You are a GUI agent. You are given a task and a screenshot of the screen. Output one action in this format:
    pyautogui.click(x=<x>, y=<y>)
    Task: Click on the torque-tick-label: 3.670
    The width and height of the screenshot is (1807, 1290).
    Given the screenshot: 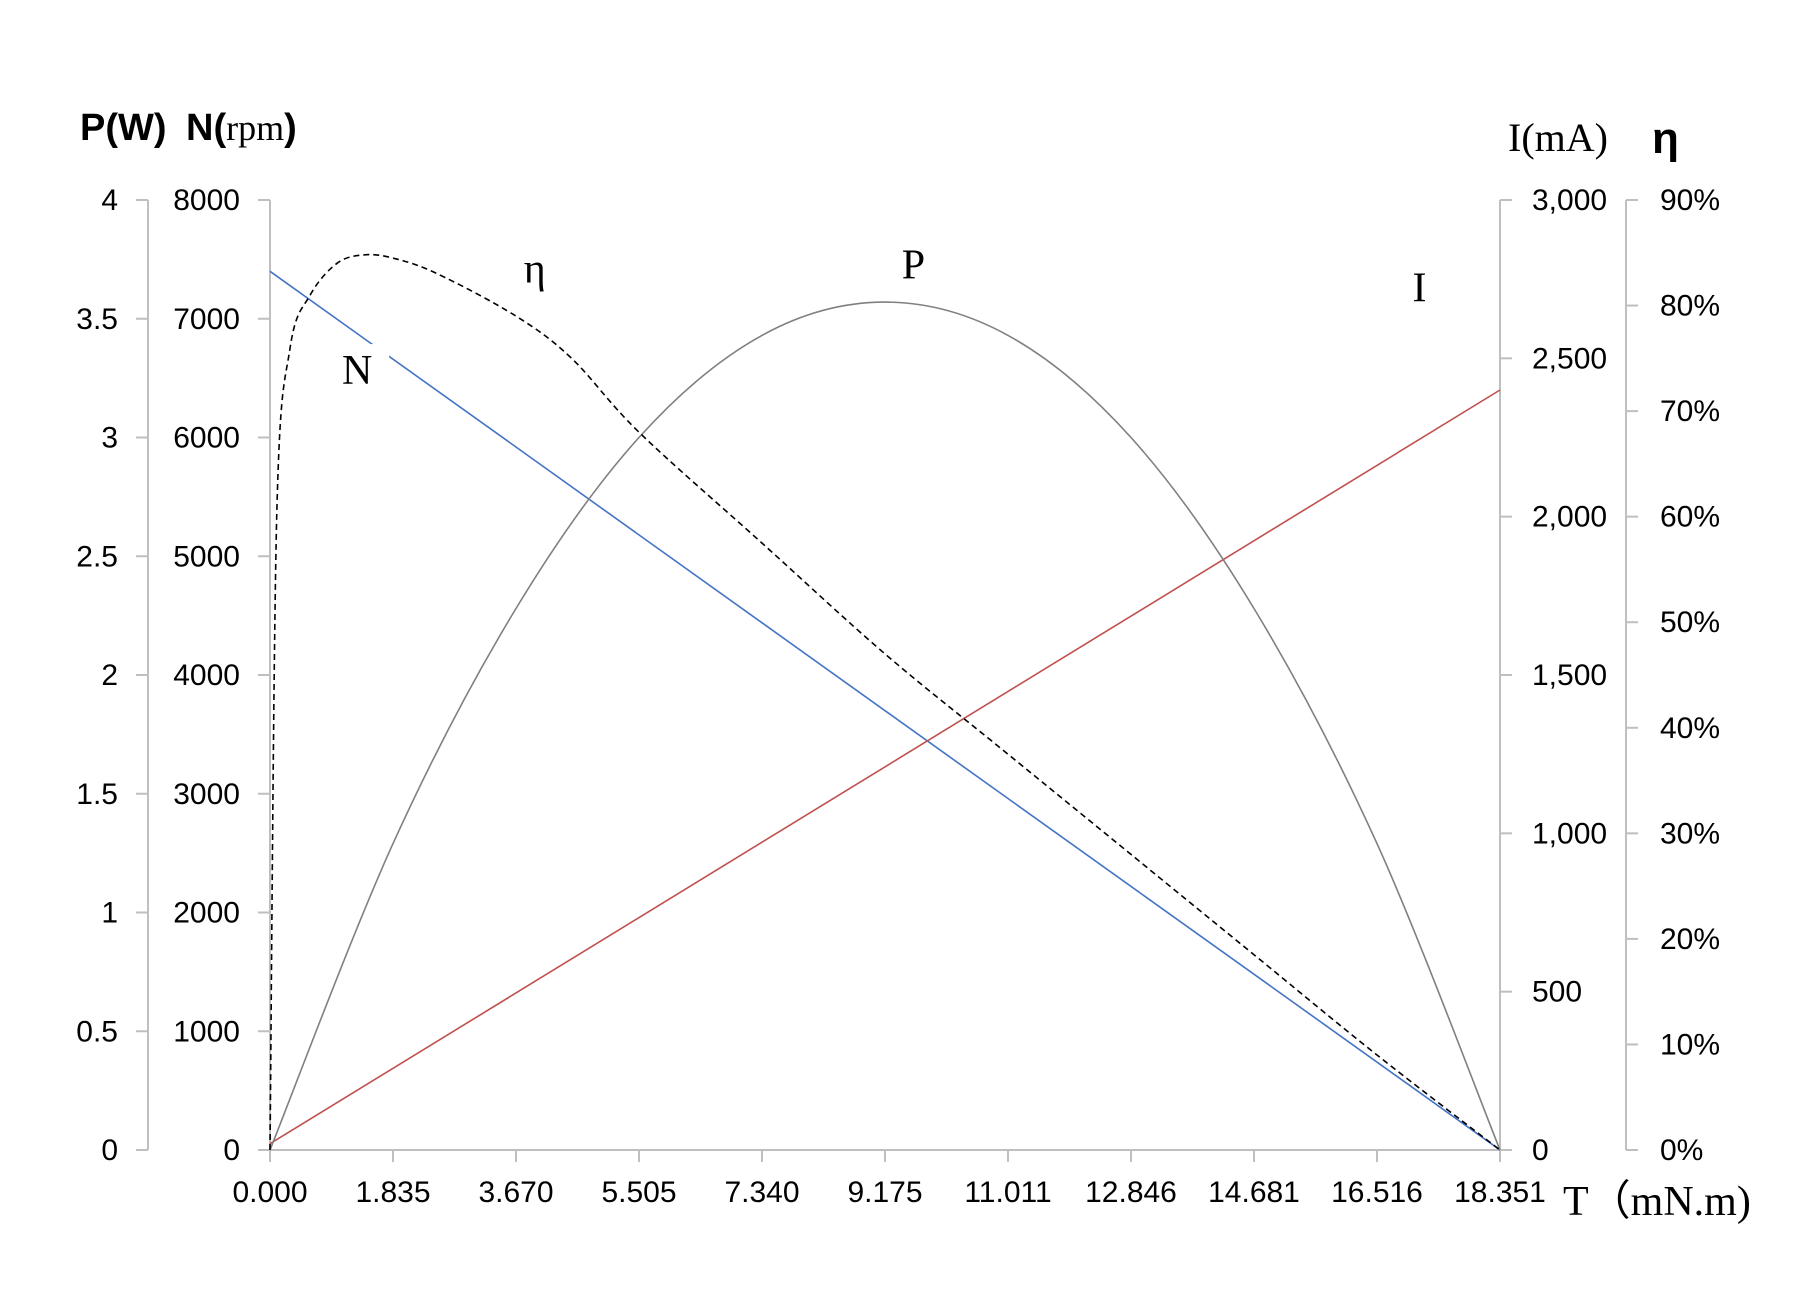 What is the action you would take?
    pyautogui.click(x=515, y=1192)
    